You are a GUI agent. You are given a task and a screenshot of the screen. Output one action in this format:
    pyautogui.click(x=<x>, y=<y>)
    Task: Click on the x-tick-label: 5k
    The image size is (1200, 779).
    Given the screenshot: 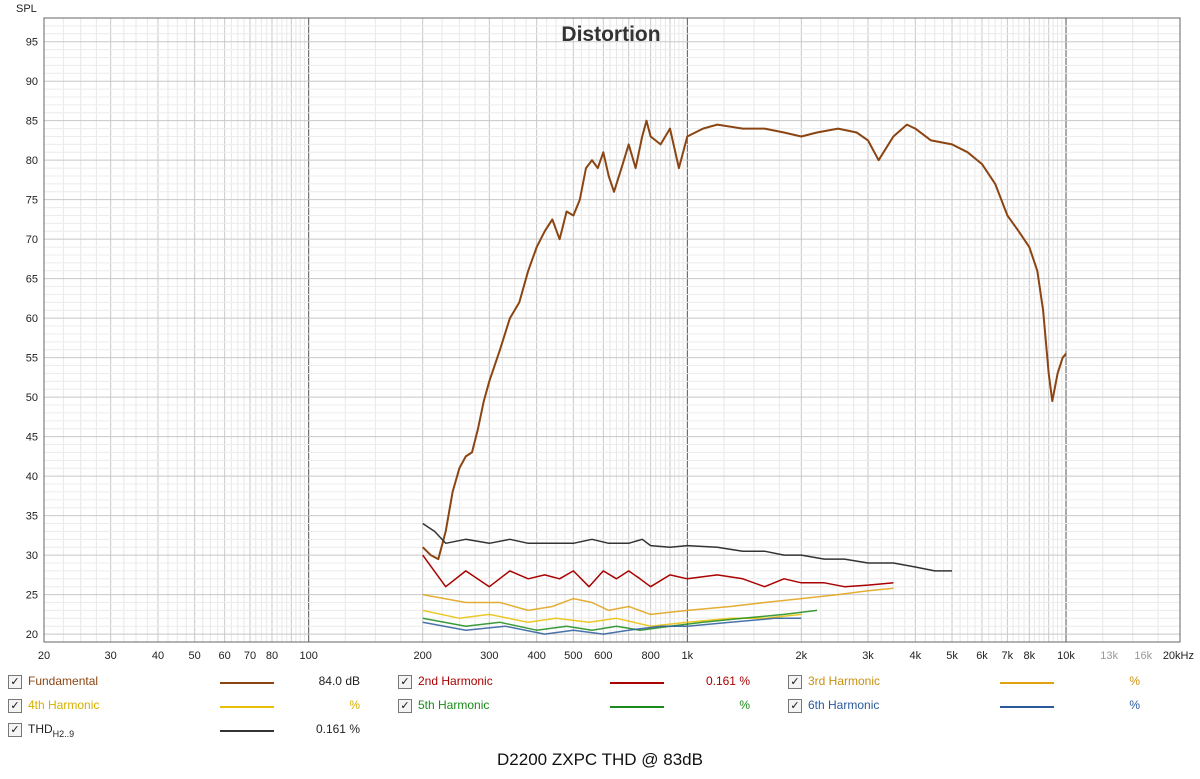 What is the action you would take?
    pyautogui.click(x=952, y=656)
    